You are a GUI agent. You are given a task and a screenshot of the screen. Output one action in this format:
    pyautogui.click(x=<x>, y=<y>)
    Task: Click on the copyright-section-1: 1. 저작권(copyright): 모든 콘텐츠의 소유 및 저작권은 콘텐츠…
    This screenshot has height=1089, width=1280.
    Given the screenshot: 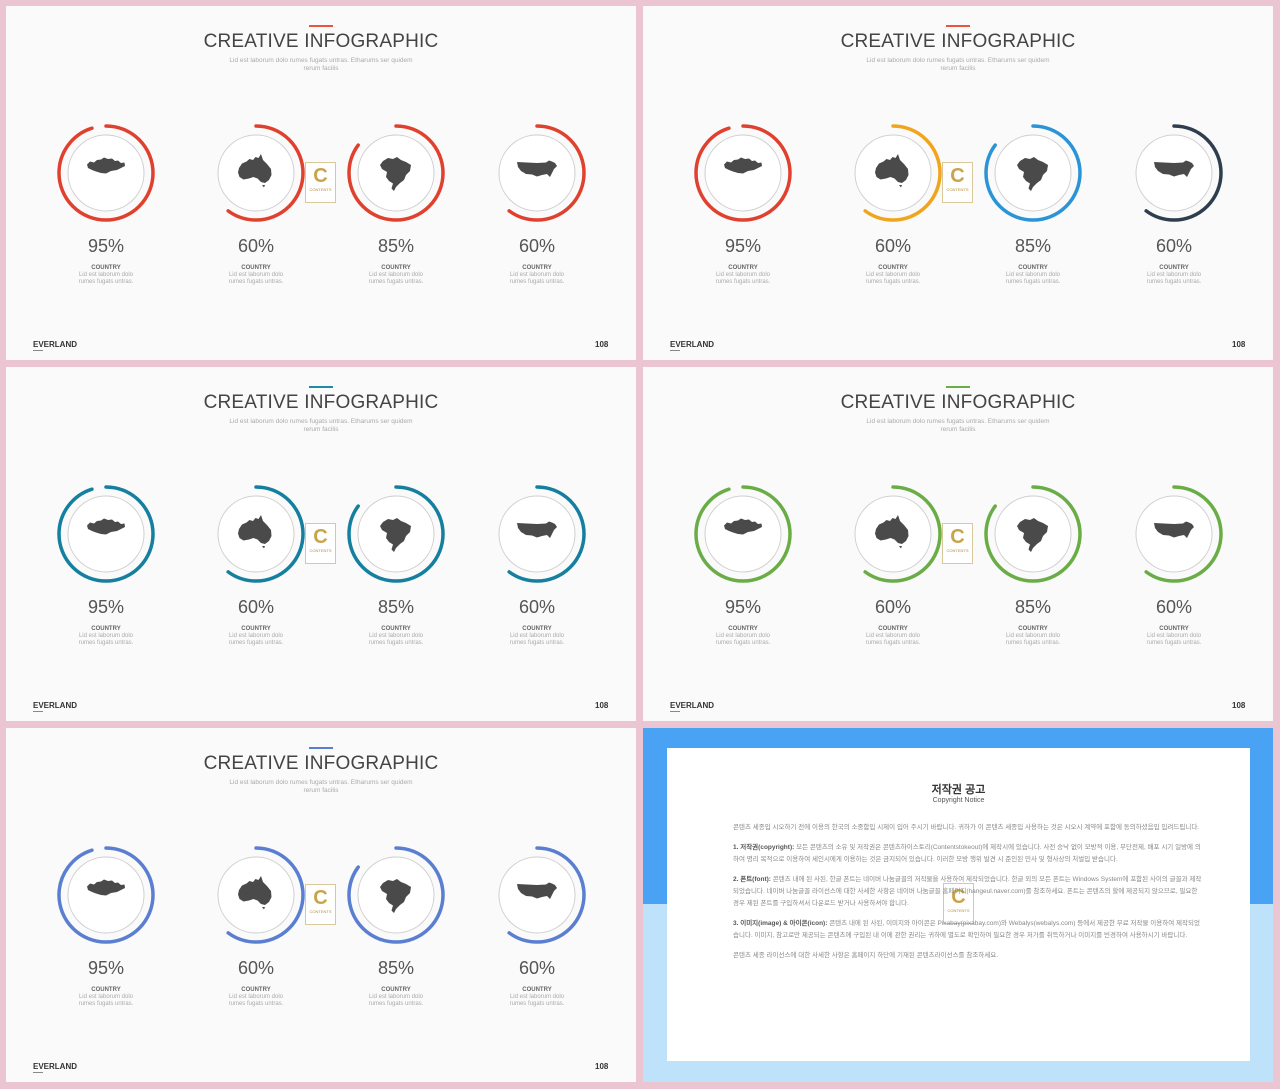 What is the action you would take?
    pyautogui.click(x=967, y=853)
    